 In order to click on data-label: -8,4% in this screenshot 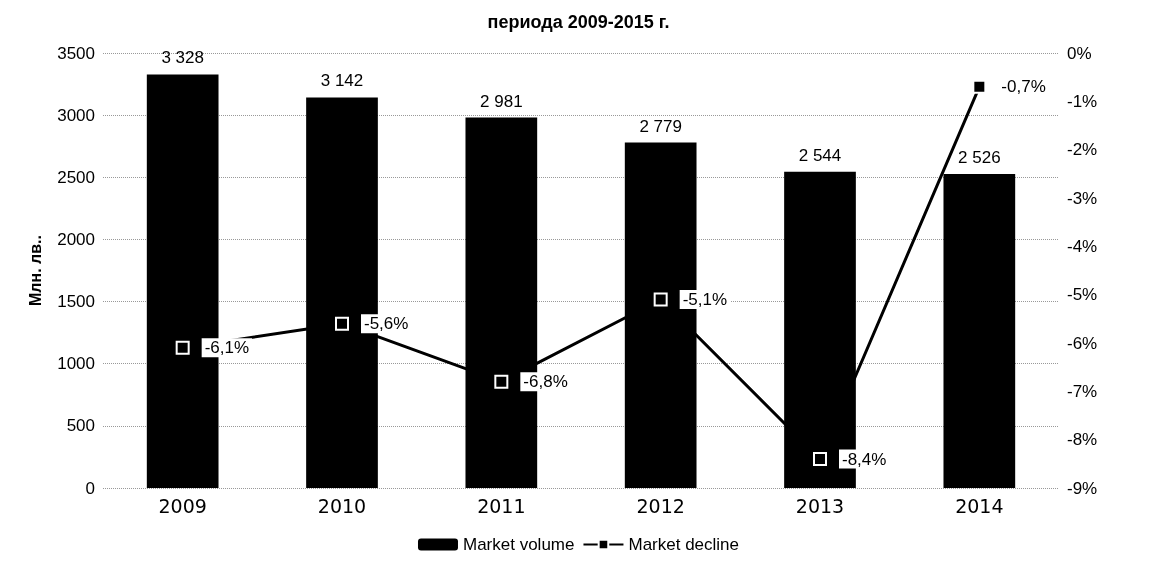, I will do `click(864, 459)`.